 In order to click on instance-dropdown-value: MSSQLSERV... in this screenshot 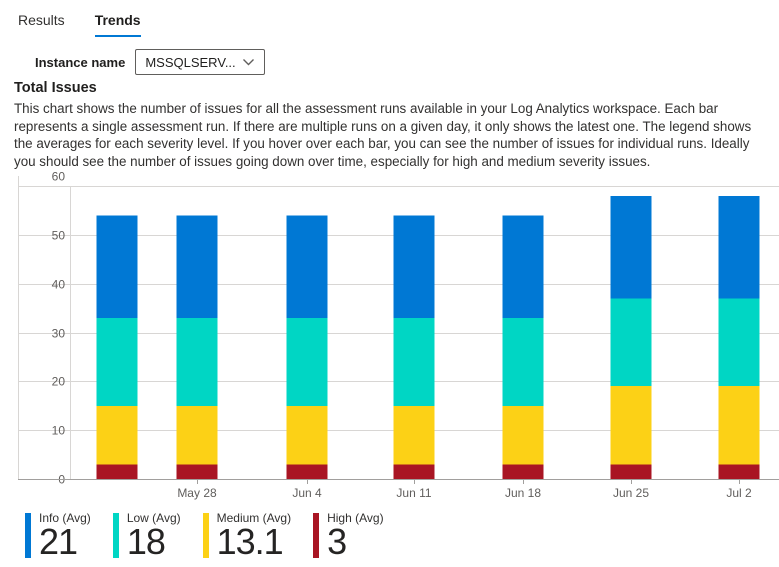, I will do `click(190, 62)`.